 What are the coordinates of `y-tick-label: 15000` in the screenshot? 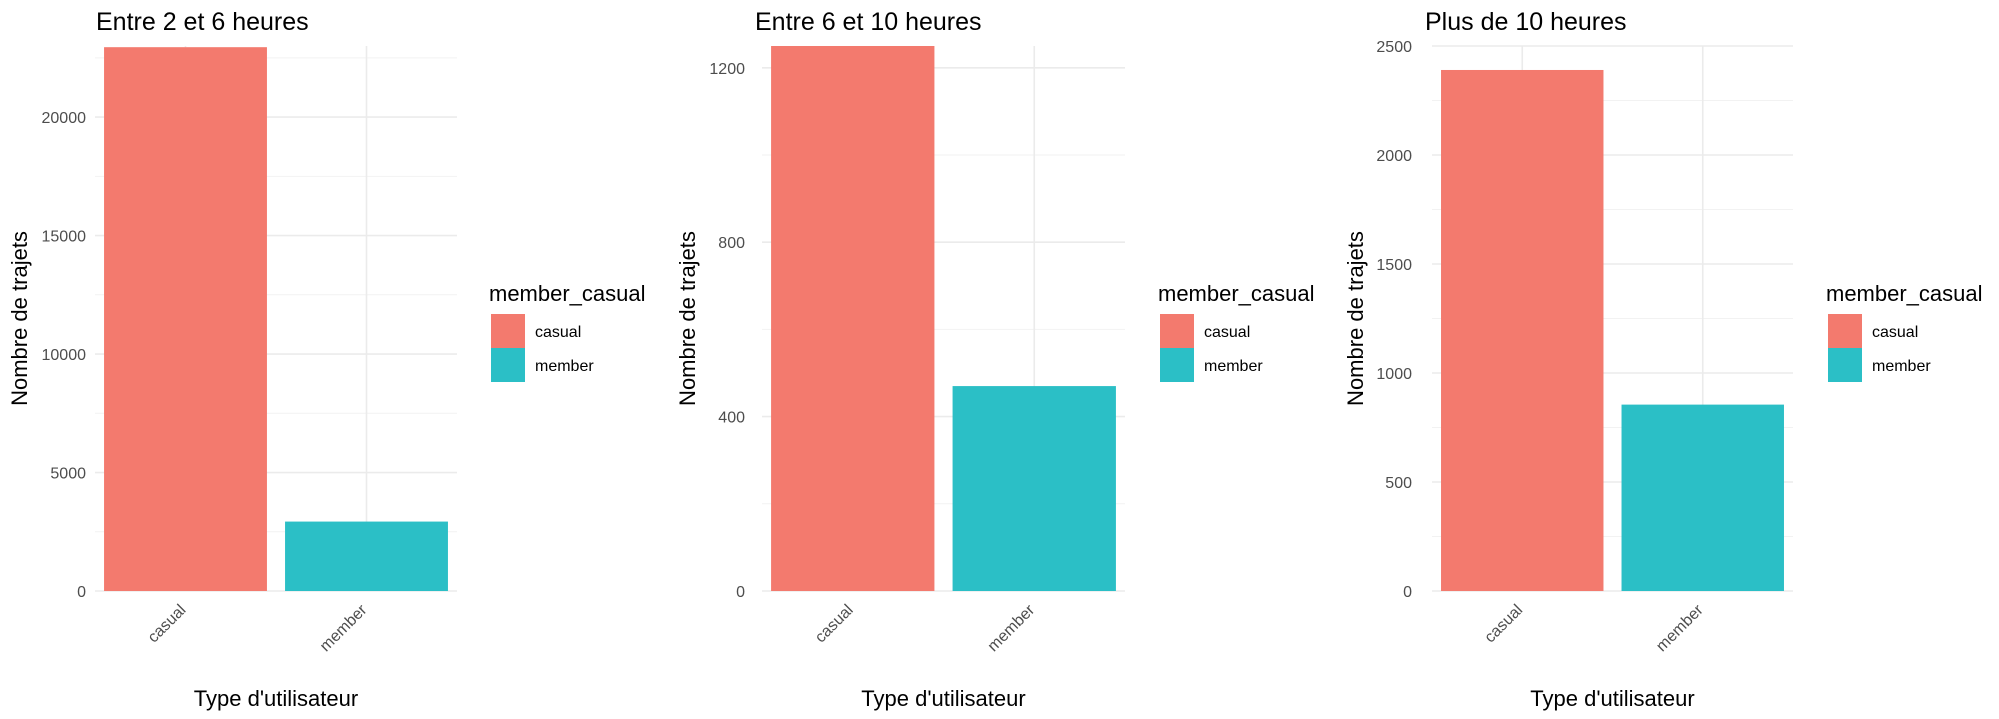 It's located at (64, 237).